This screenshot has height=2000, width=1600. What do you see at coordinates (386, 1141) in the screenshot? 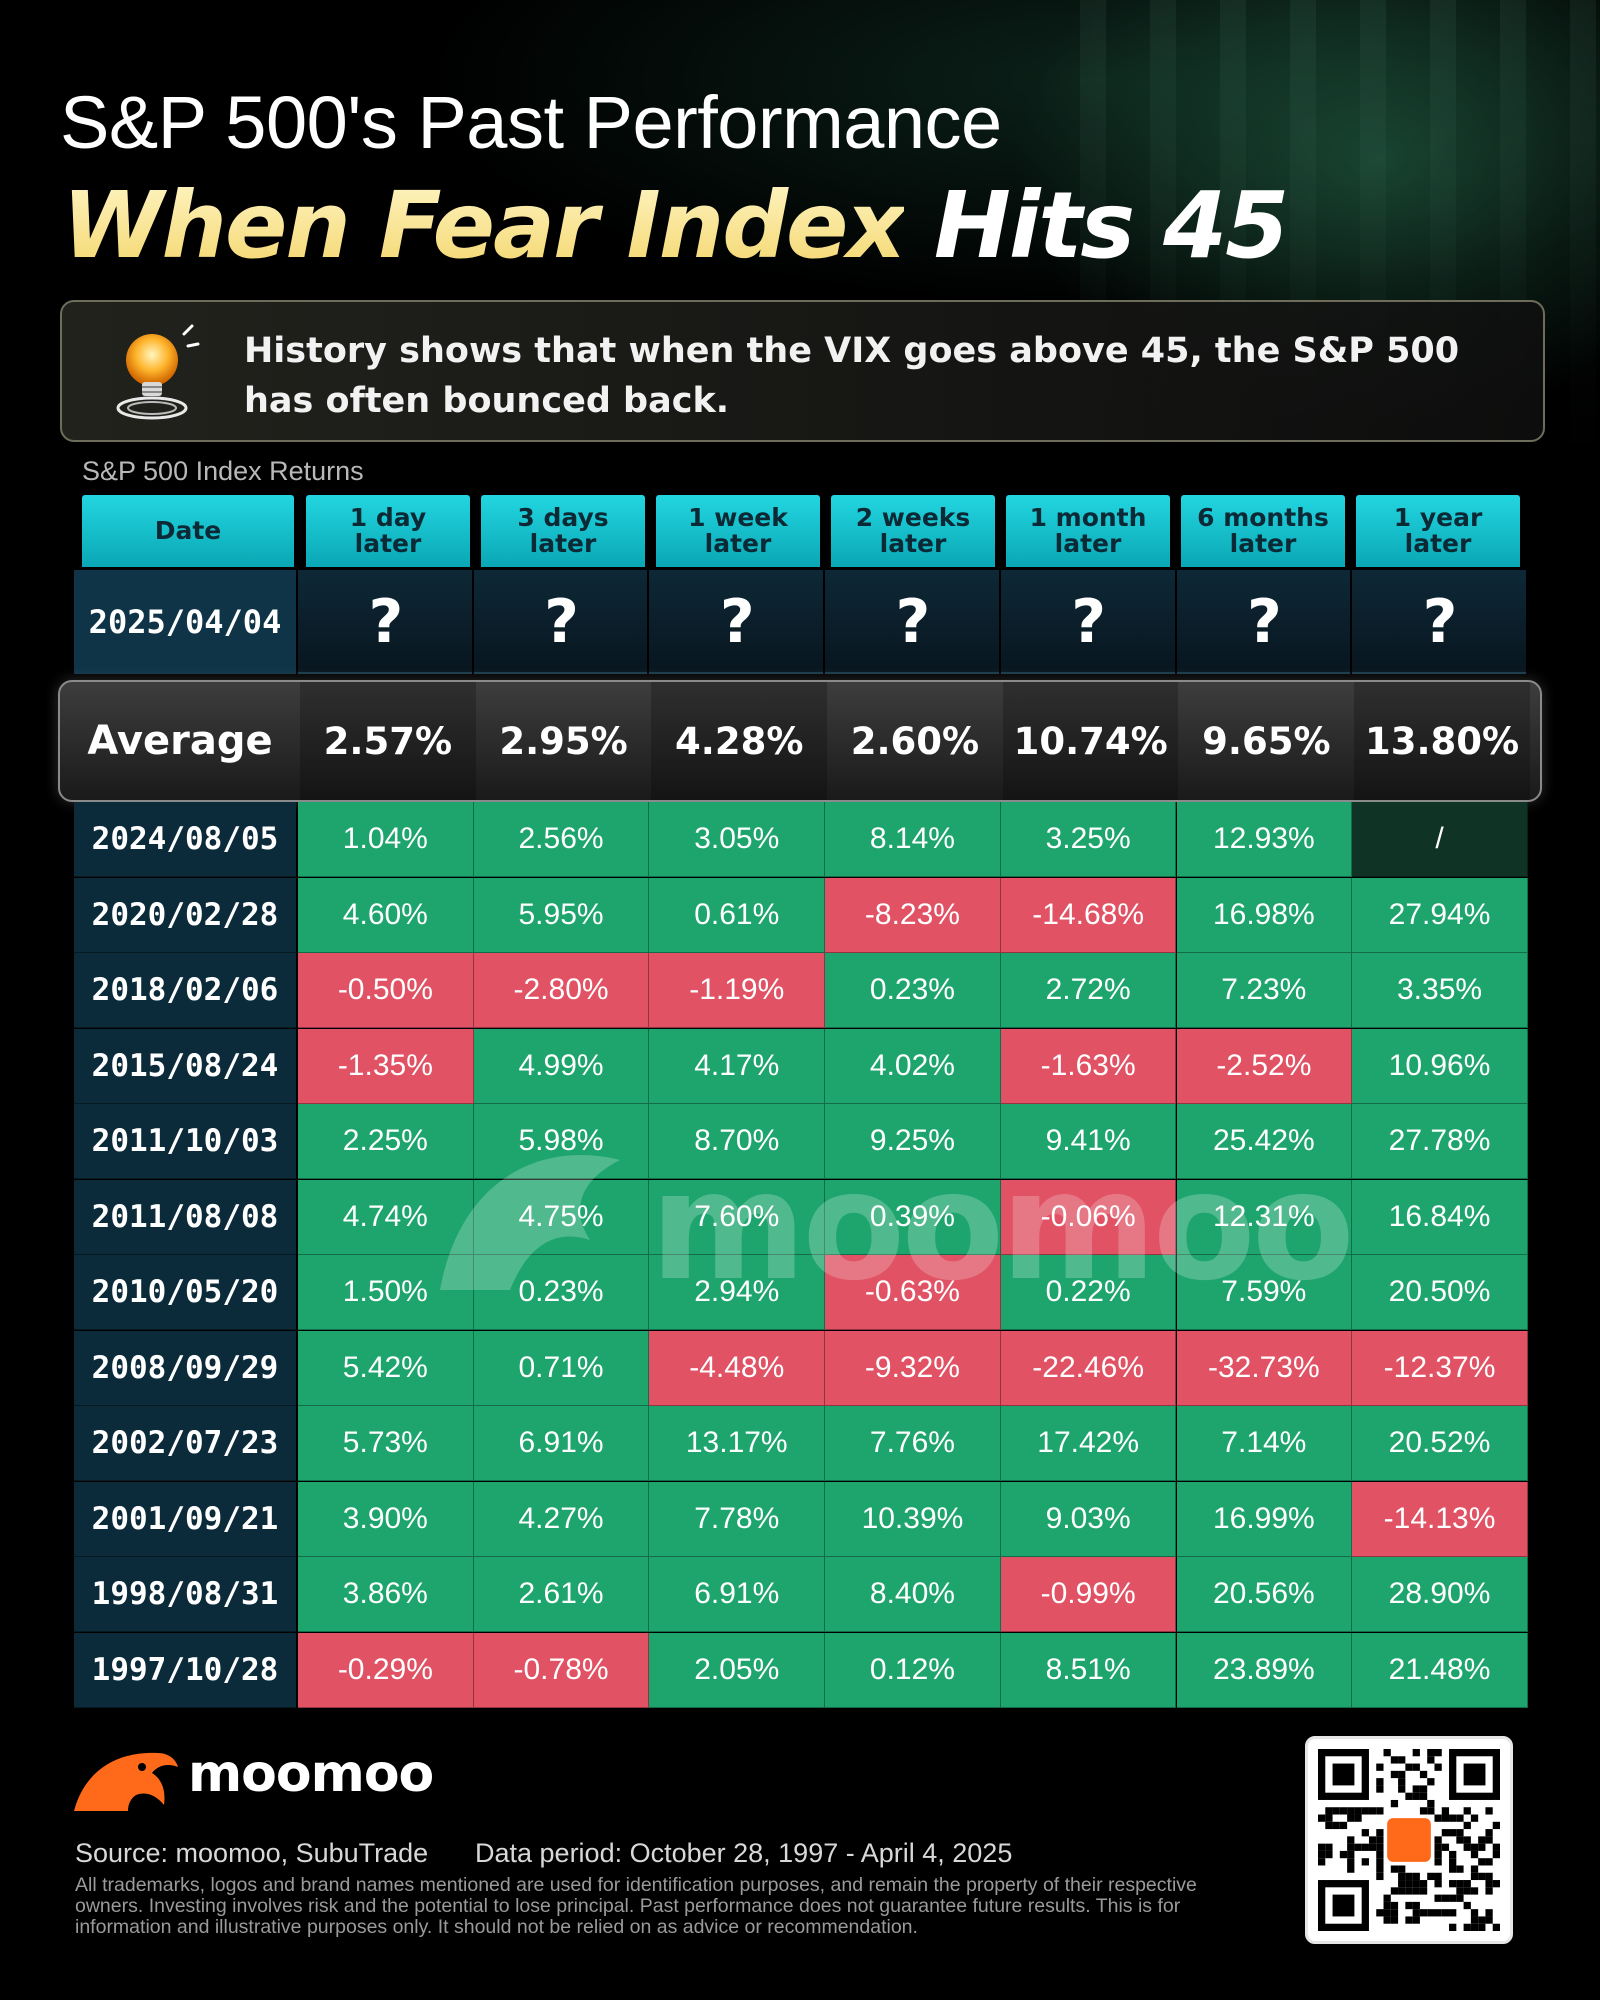
I see `positive-return-cell: 2.25%` at bounding box center [386, 1141].